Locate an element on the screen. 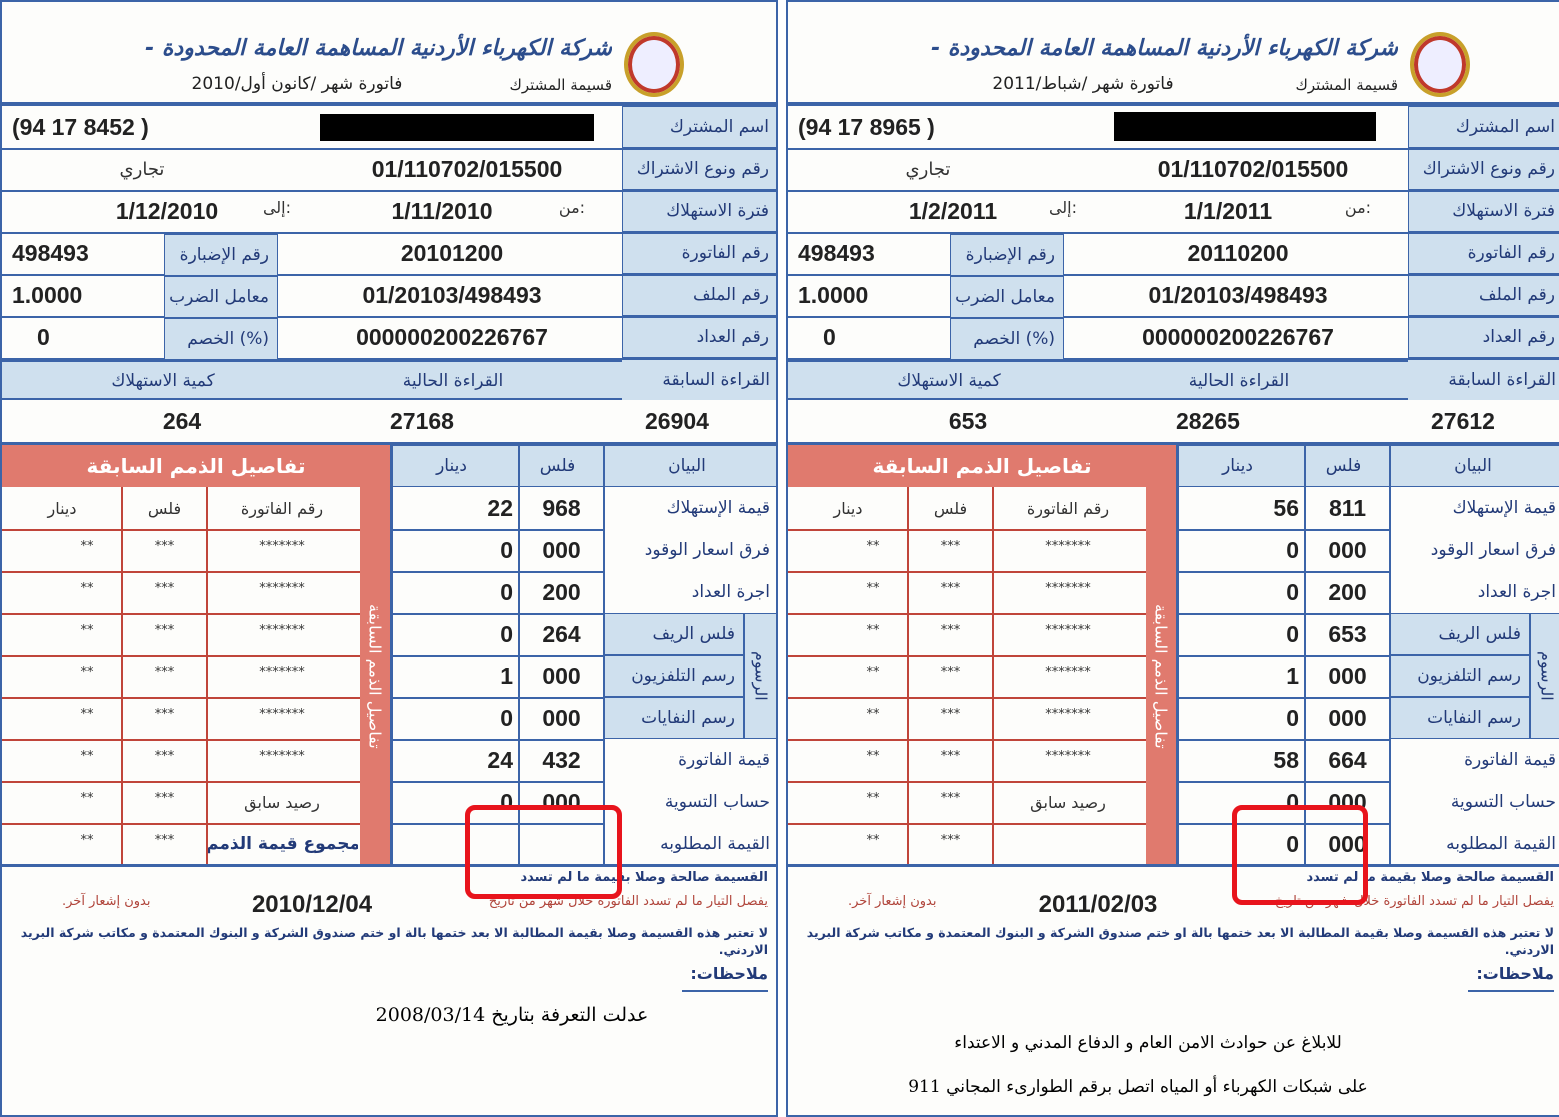 This screenshot has height=1117, width=1559. previous-reading: 27612 is located at coordinates (1463, 420).